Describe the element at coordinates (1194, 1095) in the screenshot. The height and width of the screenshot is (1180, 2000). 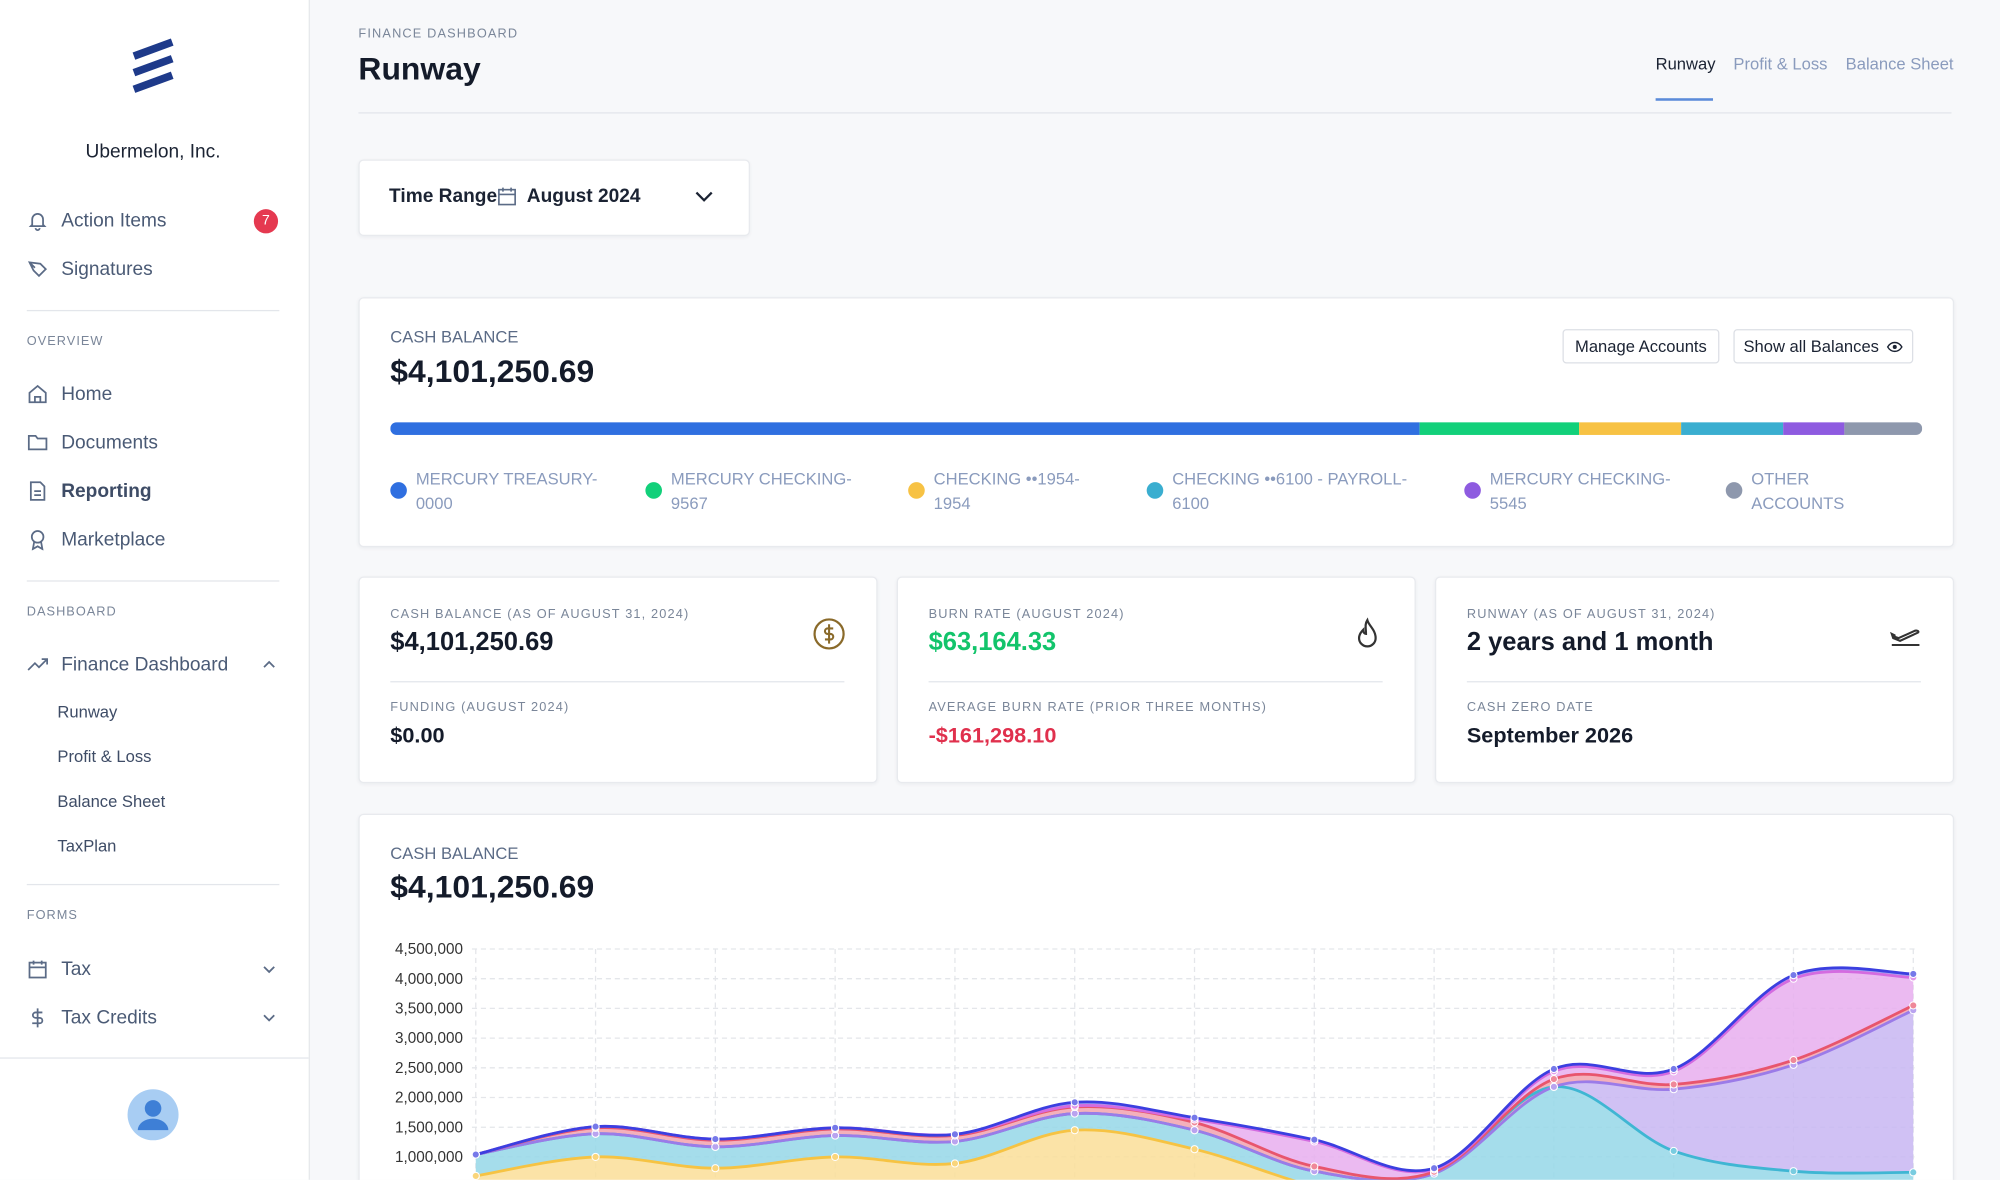
I see `area` at that location.